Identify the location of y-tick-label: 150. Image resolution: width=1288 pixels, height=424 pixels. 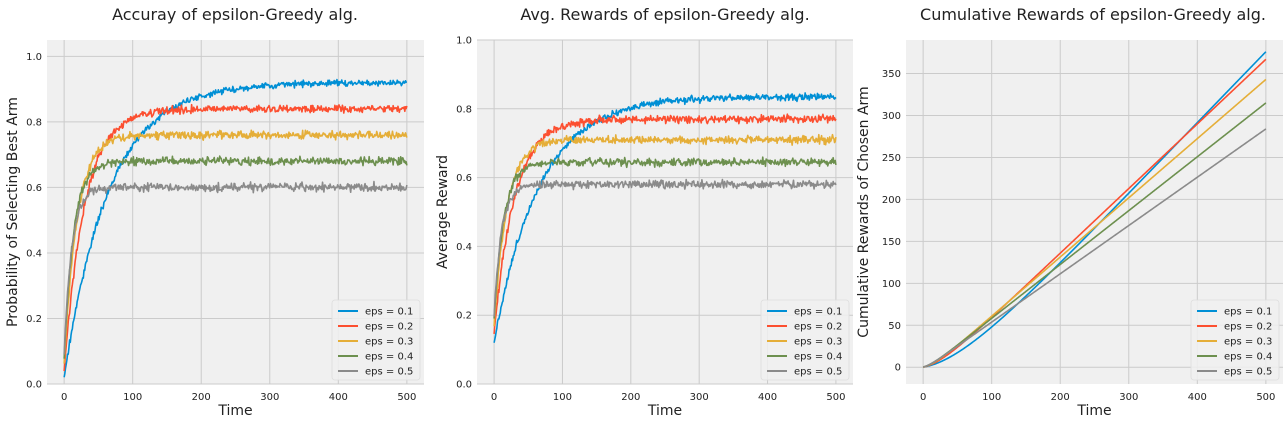
(891, 242).